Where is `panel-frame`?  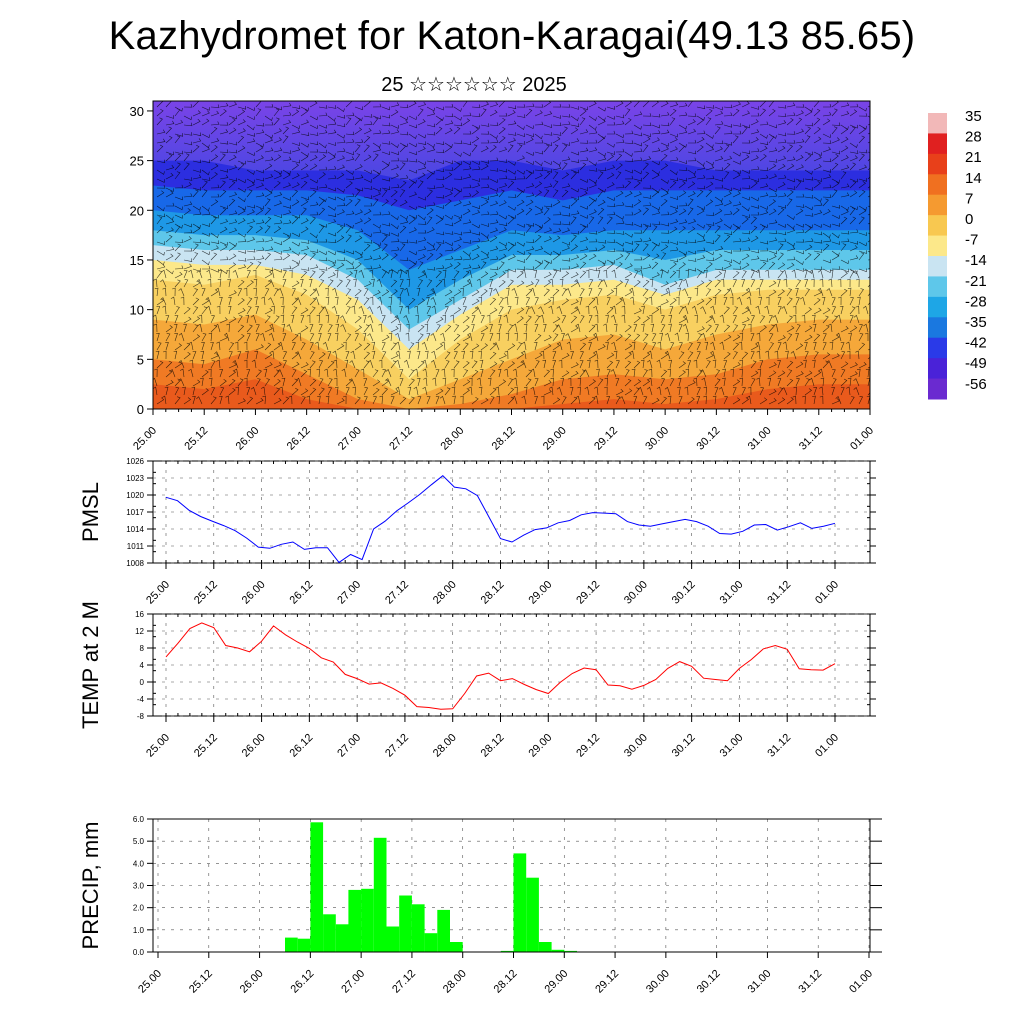 panel-frame is located at coordinates (511, 665).